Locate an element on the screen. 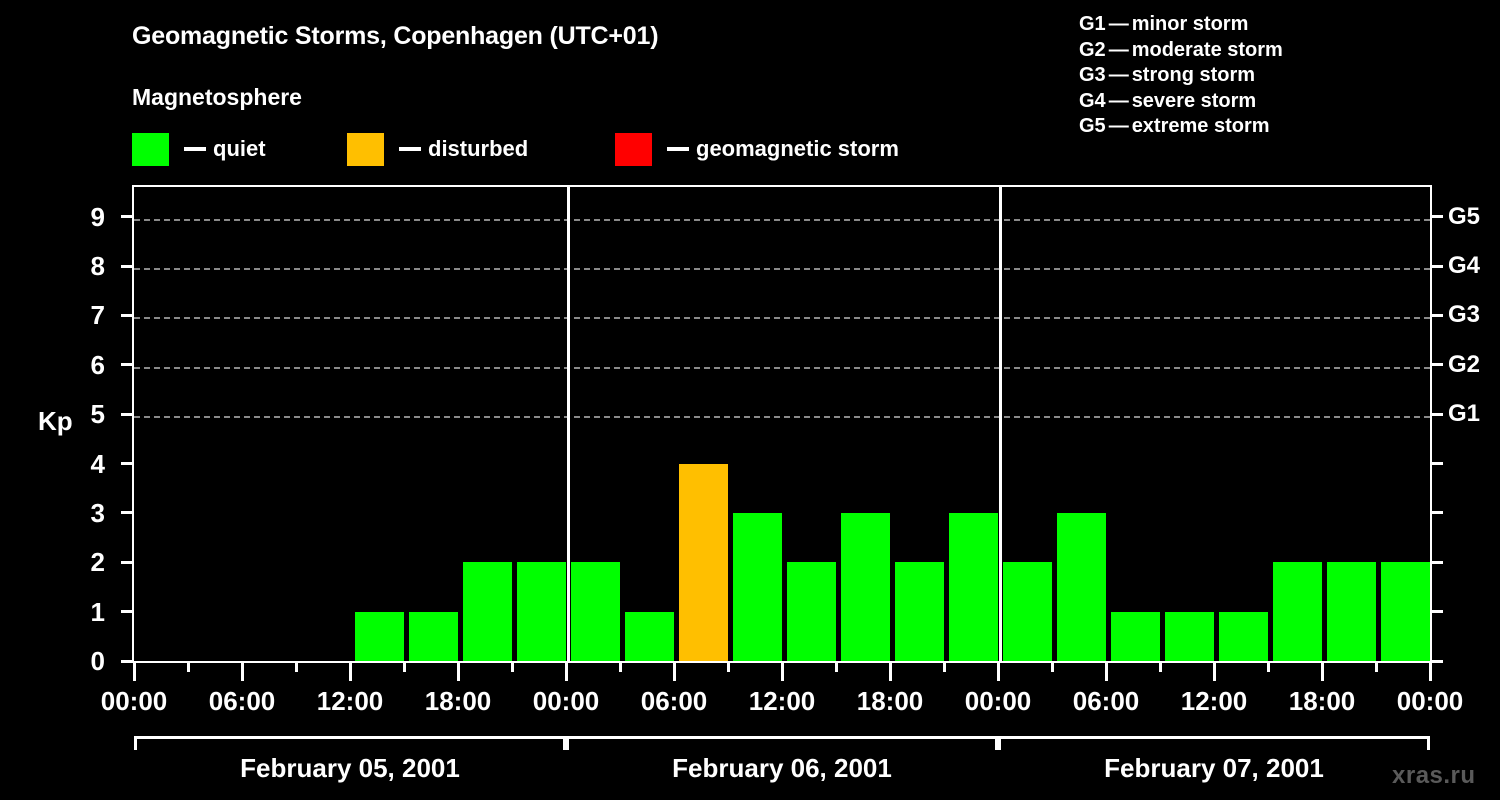 Image resolution: width=1500 pixels, height=800 pixels. y-tick-label: 4 is located at coordinates (97, 463).